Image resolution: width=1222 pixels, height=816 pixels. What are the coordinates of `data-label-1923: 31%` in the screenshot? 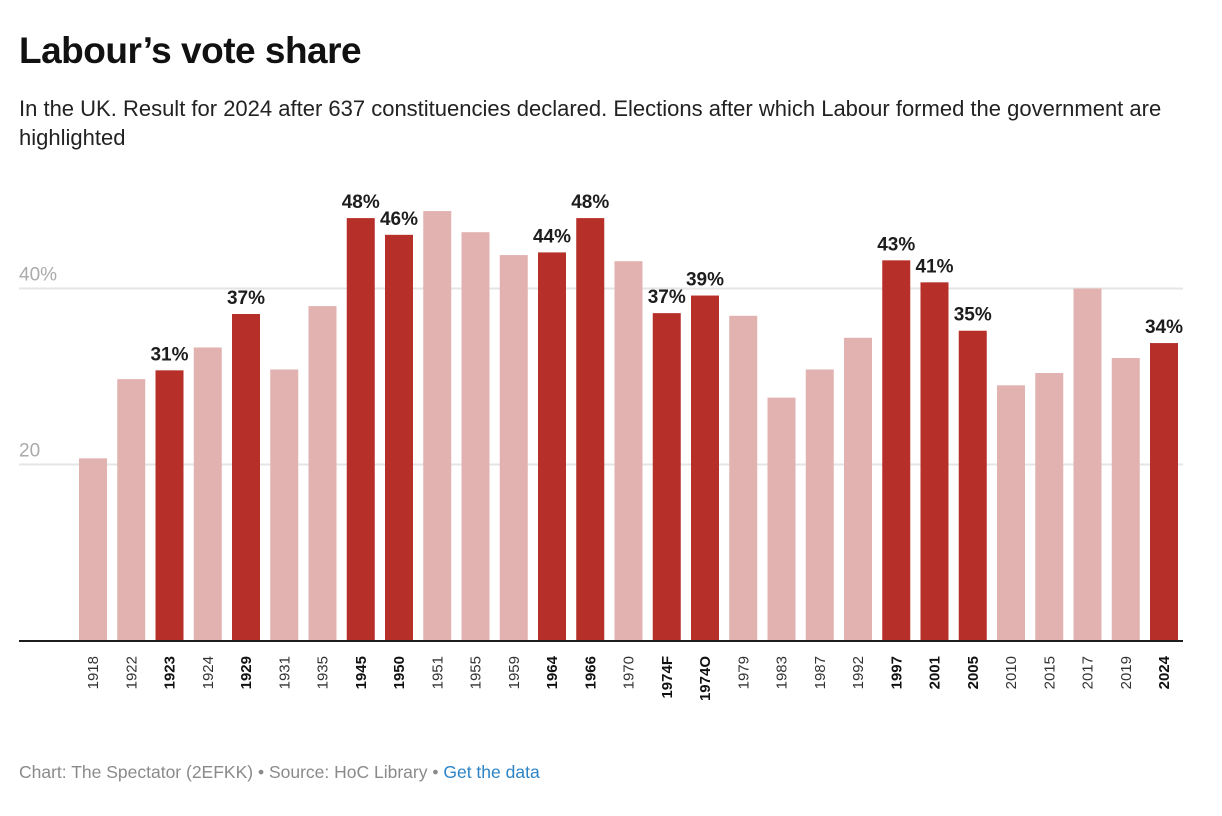 It's located at (169, 354).